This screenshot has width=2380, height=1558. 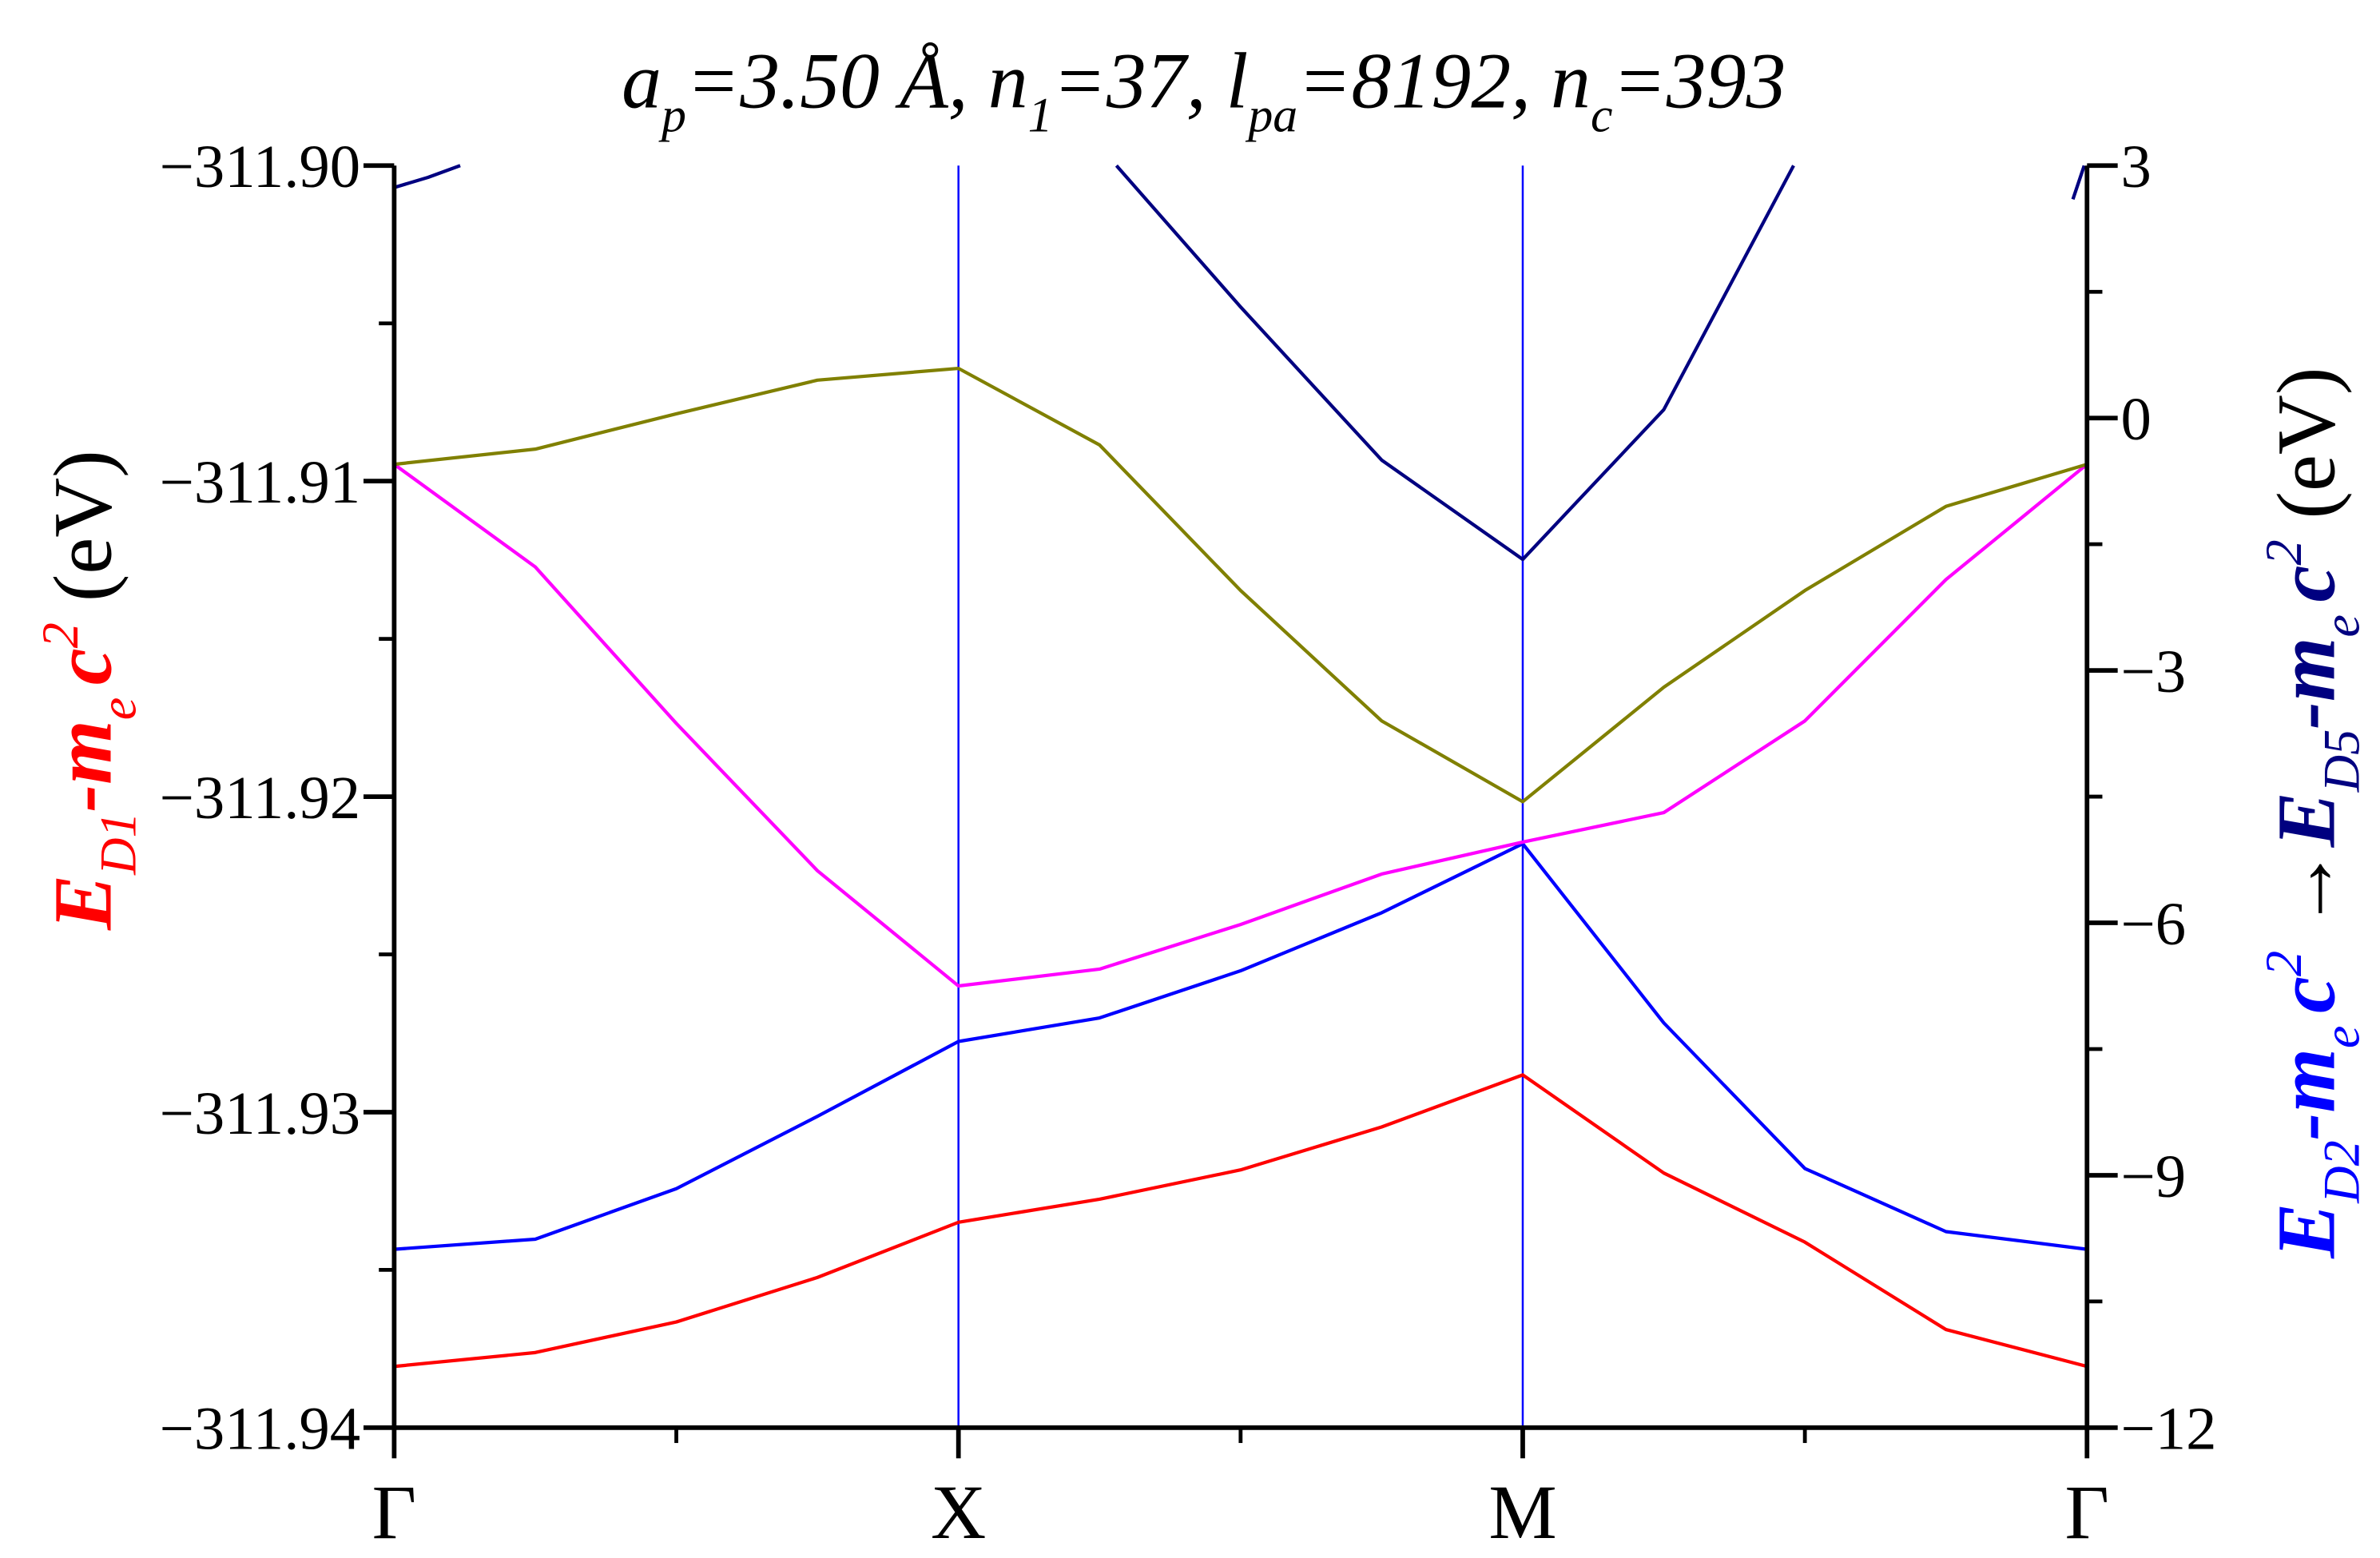 I want to click on label-part: D2, so click(x=2341, y=1172).